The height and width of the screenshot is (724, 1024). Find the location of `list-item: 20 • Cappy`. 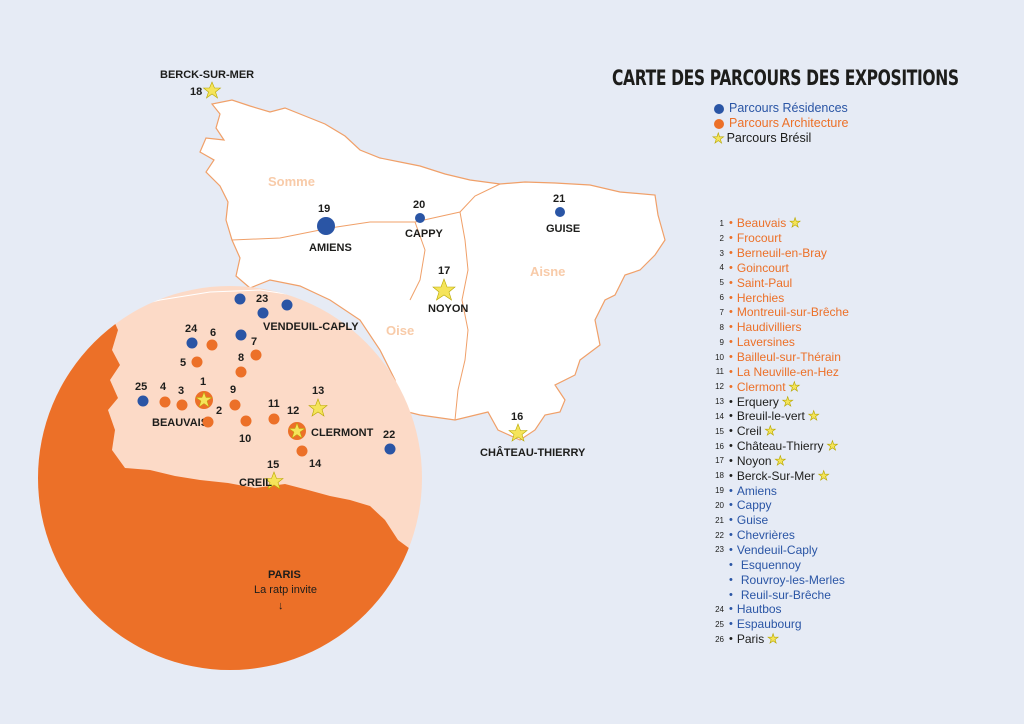

list-item: 20 • Cappy is located at coordinates (780, 505).